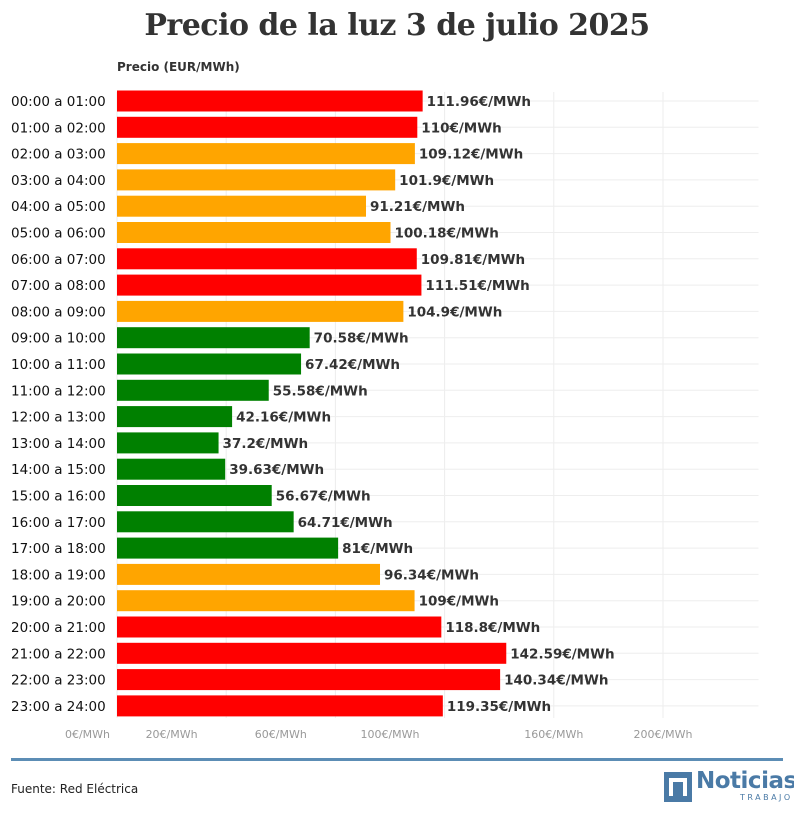 This screenshot has width=794, height=819. Describe the element at coordinates (454, 312) in the screenshot. I see `value-label: 104.9€/MWh` at that location.